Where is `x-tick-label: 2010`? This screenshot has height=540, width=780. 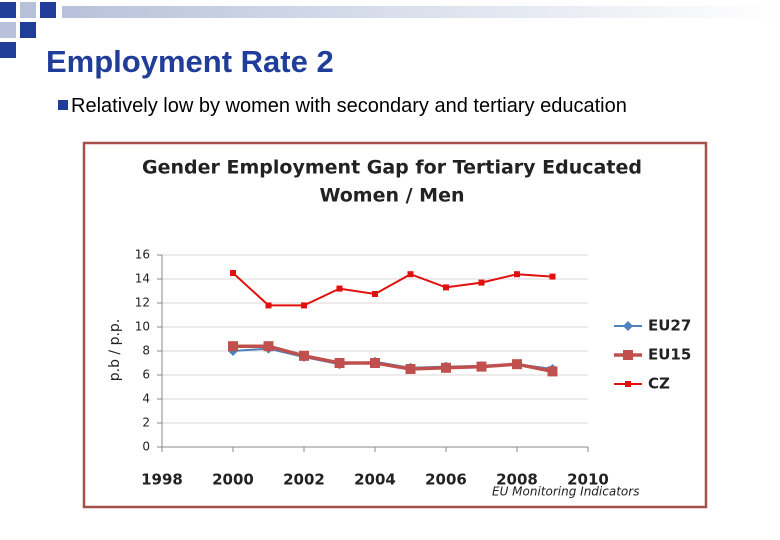 x-tick-label: 2010 is located at coordinates (588, 480).